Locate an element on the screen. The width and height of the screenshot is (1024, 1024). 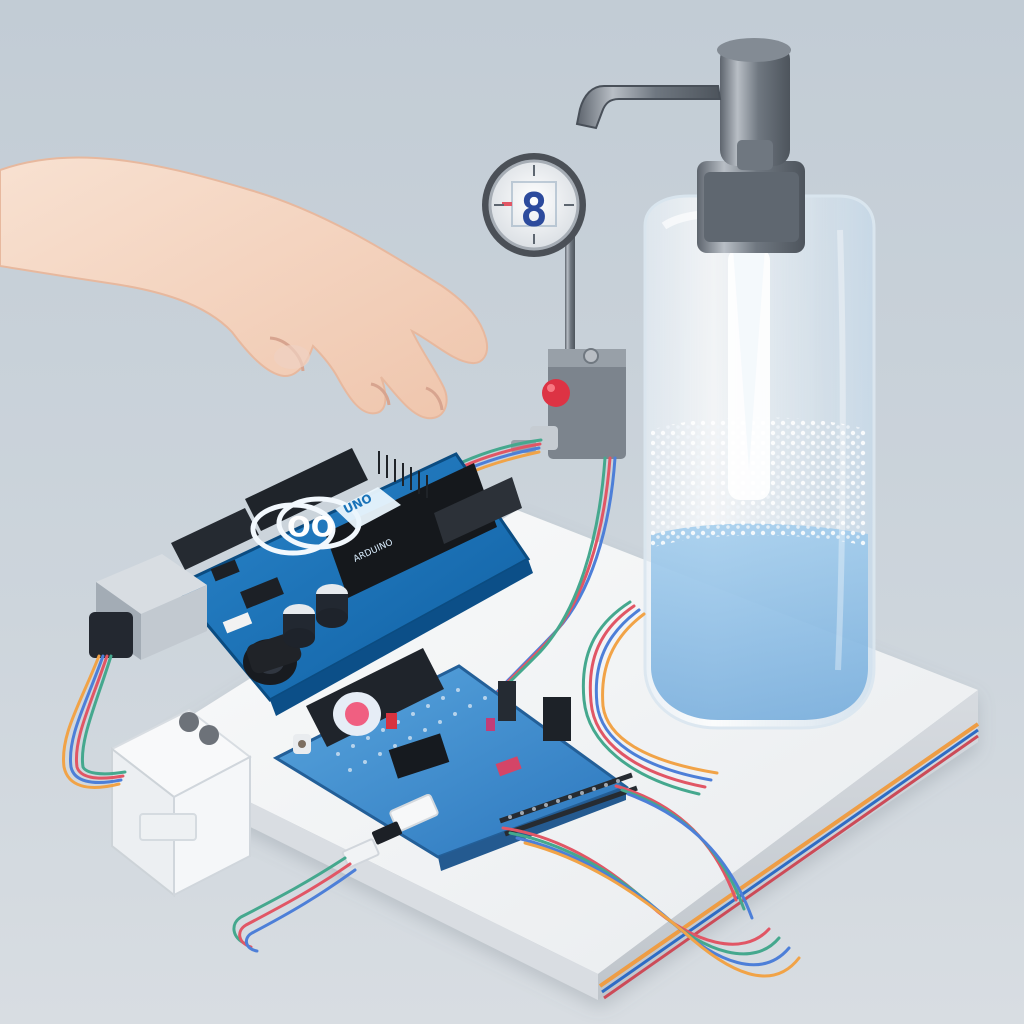
header-pins-top is located at coordinates (403, 474).